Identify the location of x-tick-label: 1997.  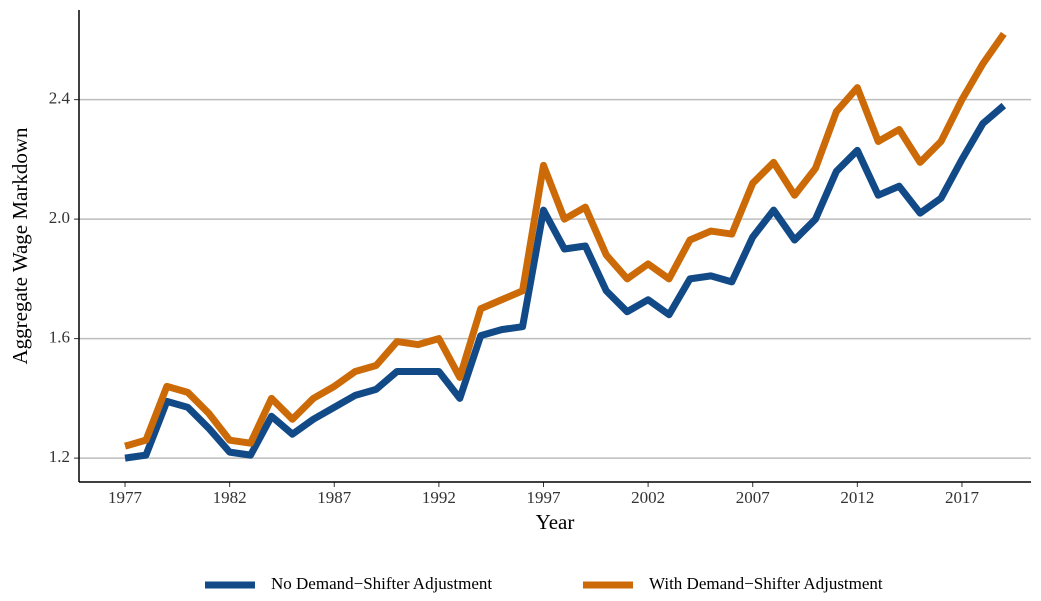
(543, 497).